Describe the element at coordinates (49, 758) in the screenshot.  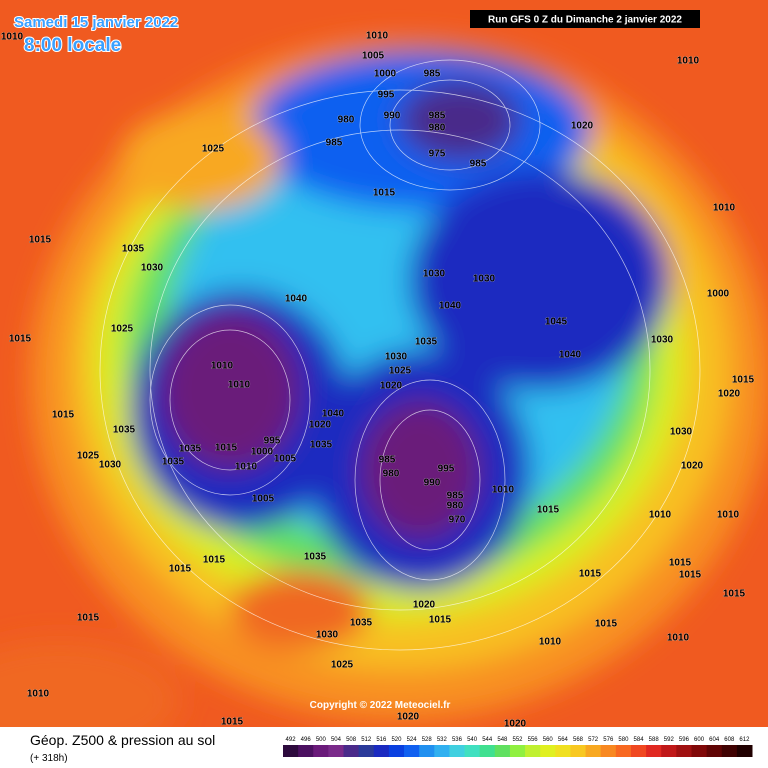
I see `lead-time: (+ 318h)` at that location.